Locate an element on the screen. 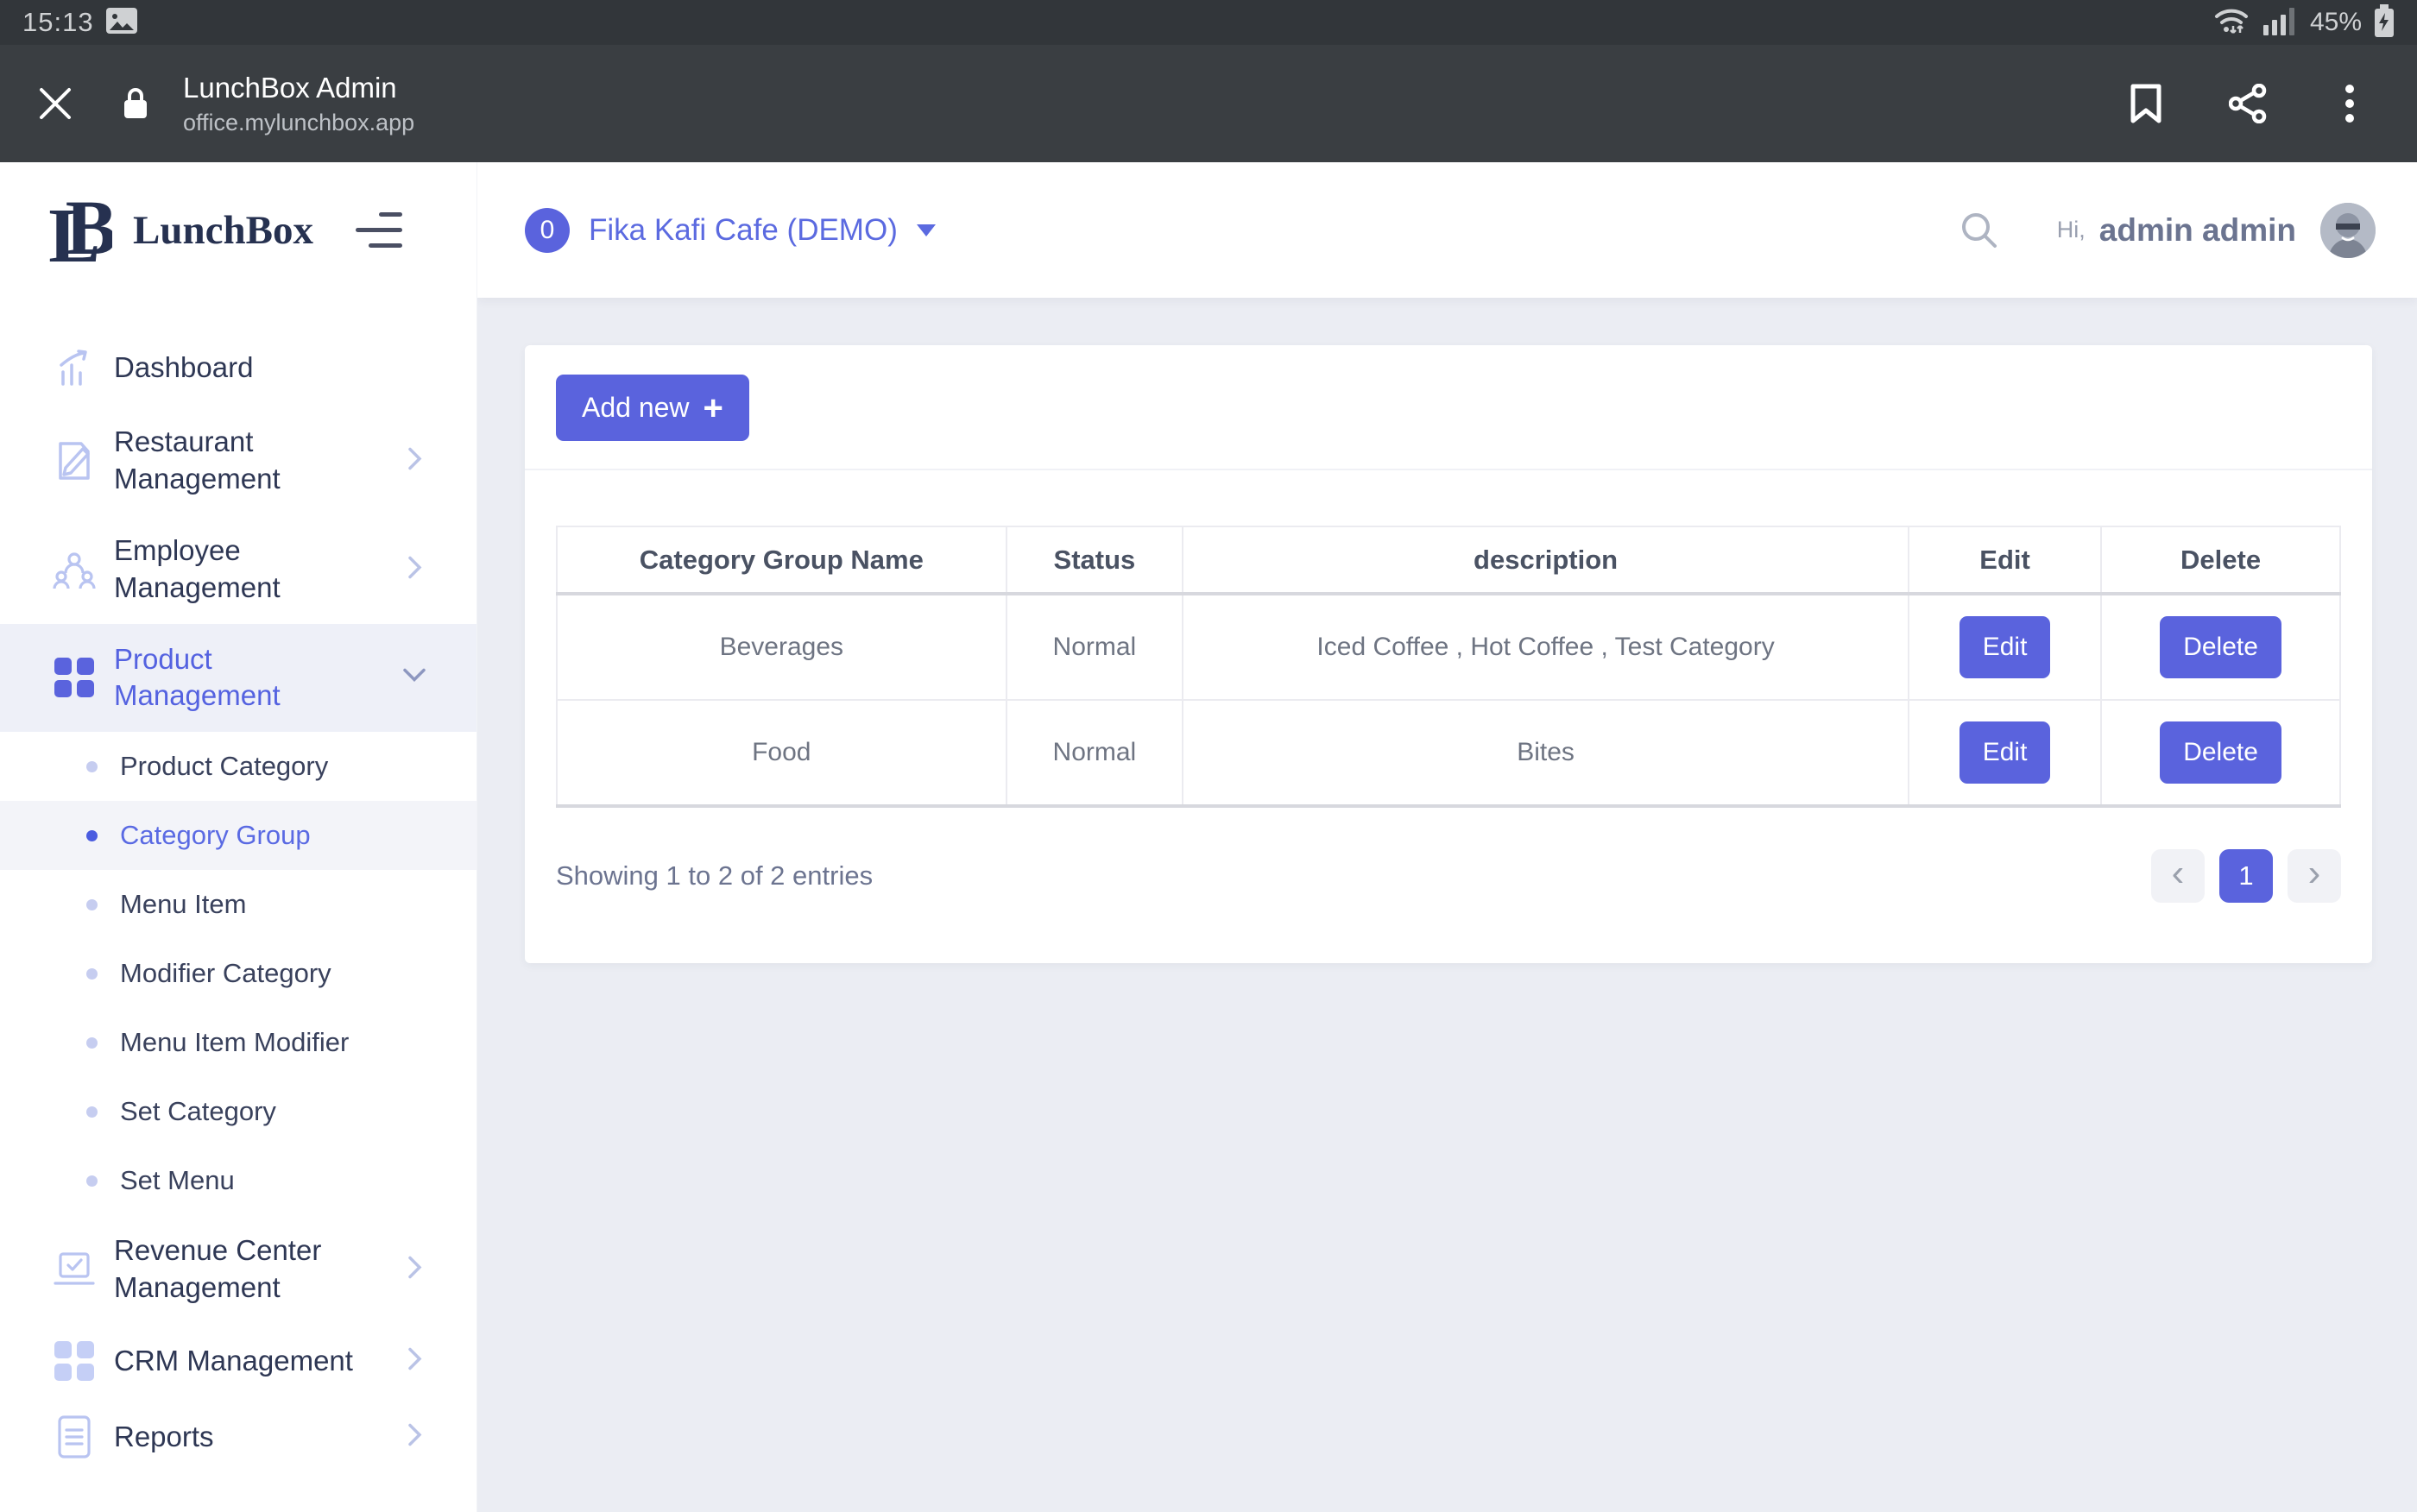  cell-description: Iced Coffee , Hot Coffee , Test Category is located at coordinates (1546, 647).